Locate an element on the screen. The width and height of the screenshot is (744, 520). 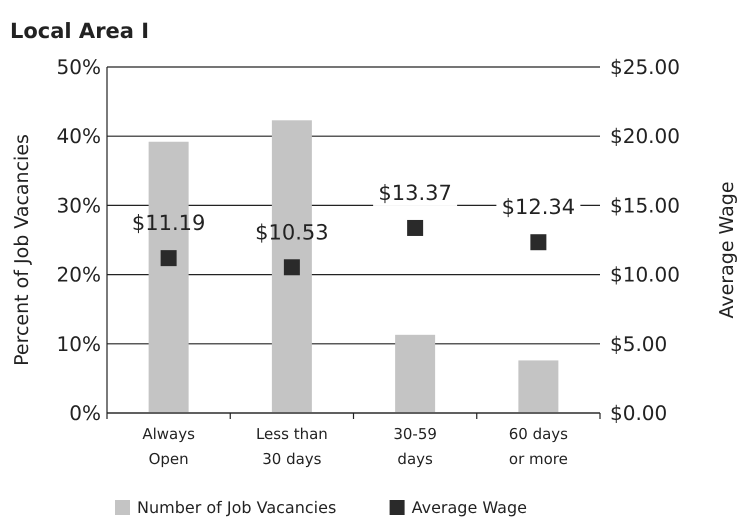
y2-tick-label: $20.00 is located at coordinates (645, 136).